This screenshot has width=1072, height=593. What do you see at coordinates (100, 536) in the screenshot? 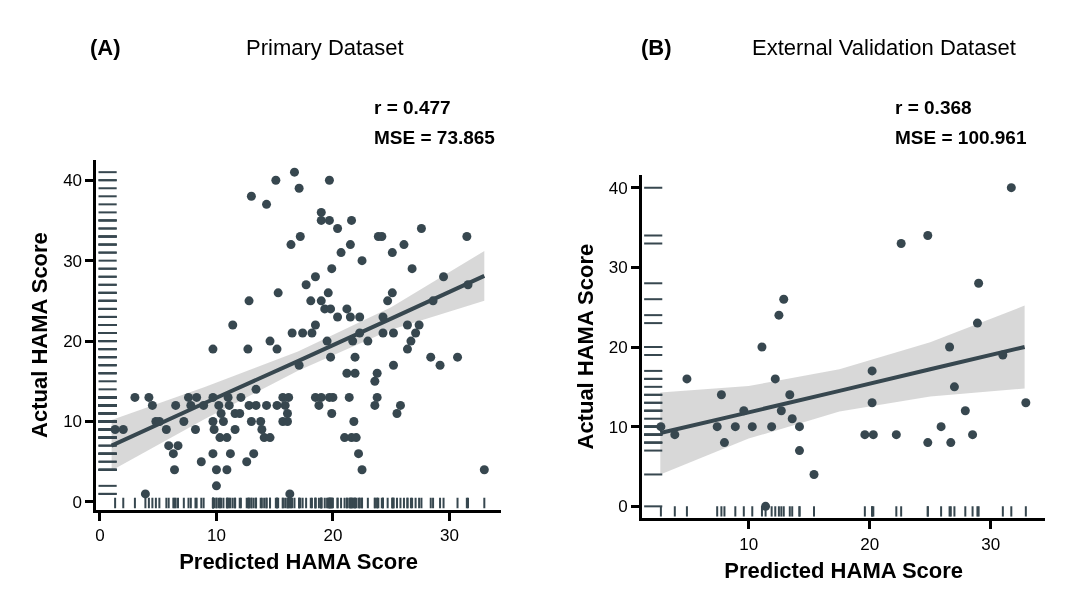
I see `x-tick-label: 0` at bounding box center [100, 536].